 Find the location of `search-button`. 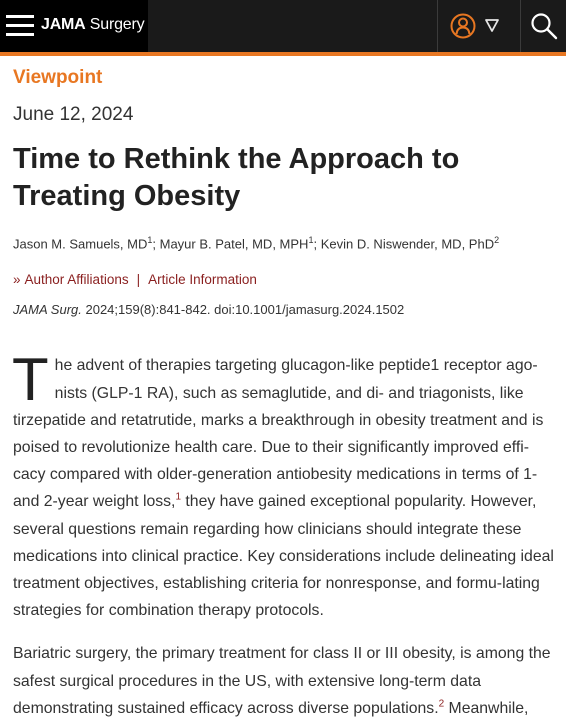

search-button is located at coordinates (543, 26).